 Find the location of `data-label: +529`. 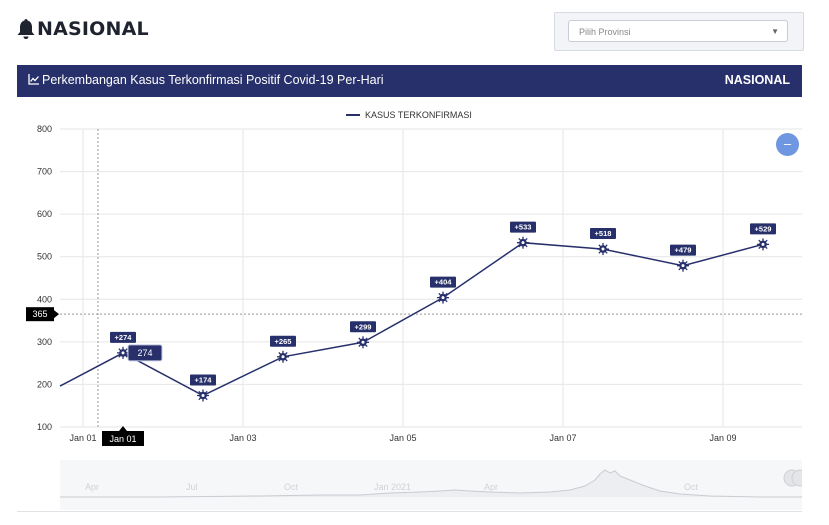

data-label: +529 is located at coordinates (763, 228).